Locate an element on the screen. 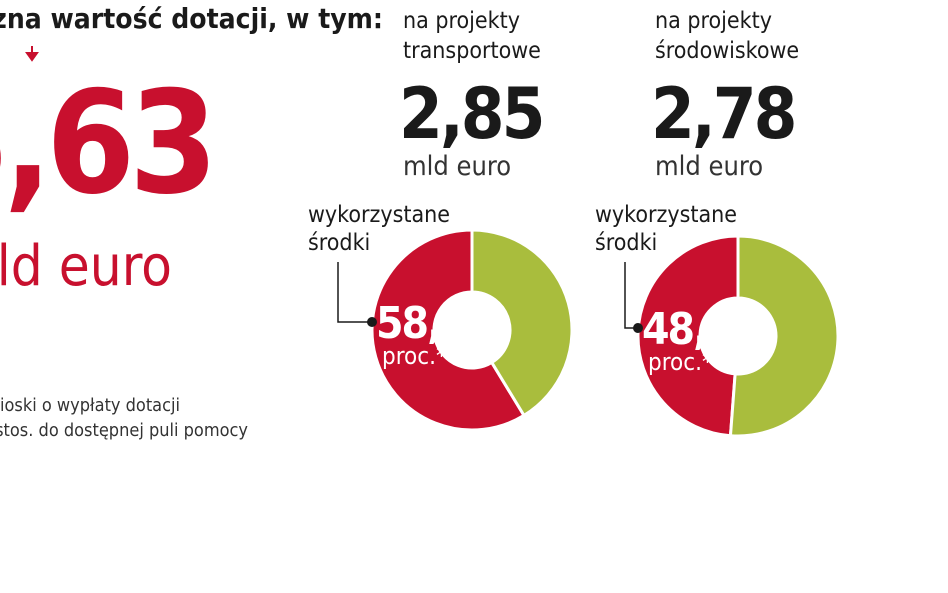 The image size is (948, 593). column-title: środowiskowe is located at coordinates (727, 51).